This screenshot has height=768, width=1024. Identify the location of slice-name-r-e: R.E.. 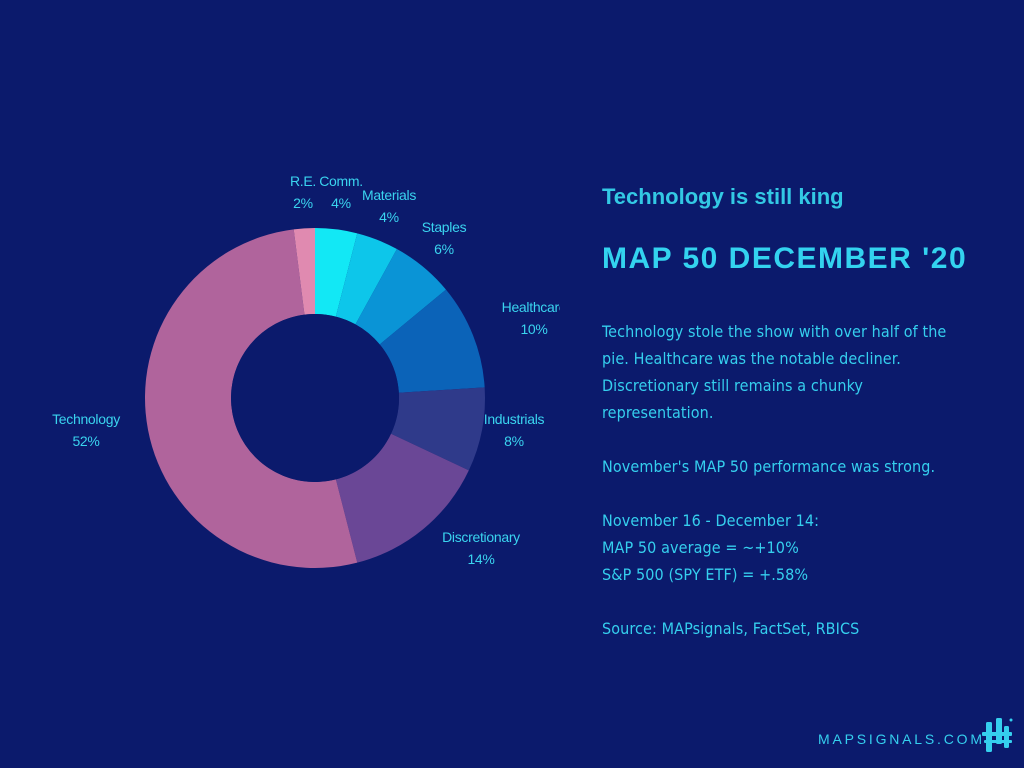
(303, 181).